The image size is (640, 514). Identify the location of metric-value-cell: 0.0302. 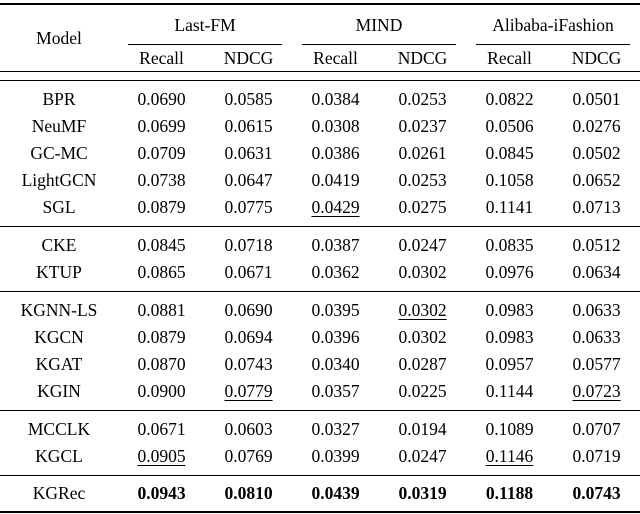
(422, 308).